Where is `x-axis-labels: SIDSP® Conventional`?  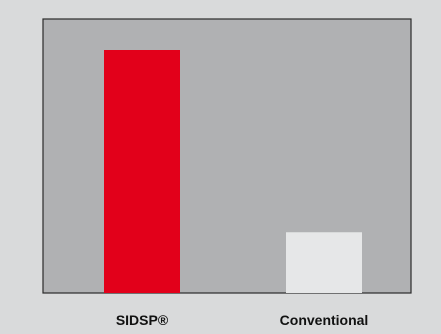
x-axis-labels: SIDSP® Conventional is located at coordinates (242, 320).